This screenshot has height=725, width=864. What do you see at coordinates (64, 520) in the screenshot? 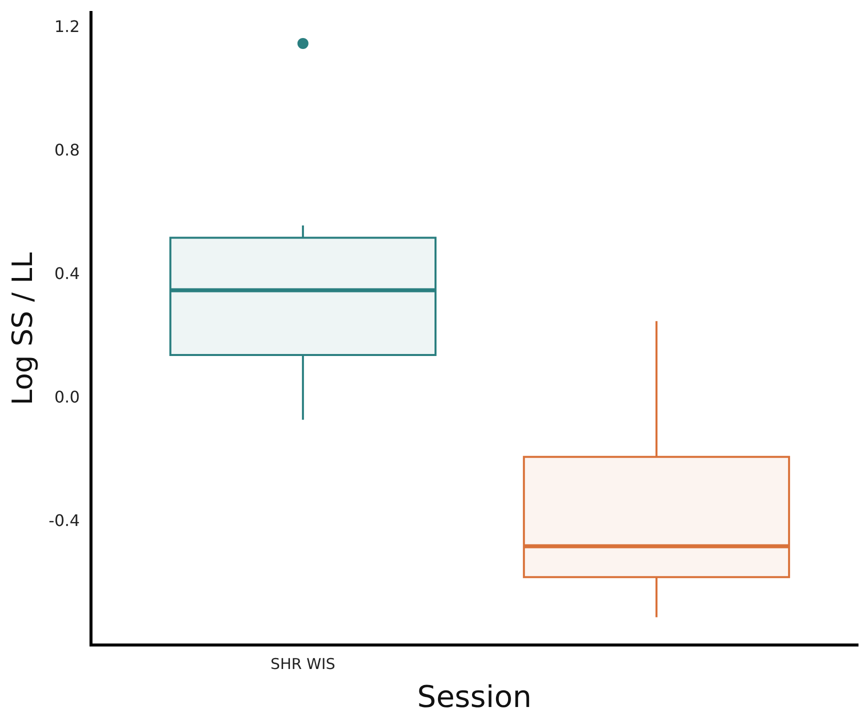
I see `y-tick-label: -0.4` at bounding box center [64, 520].